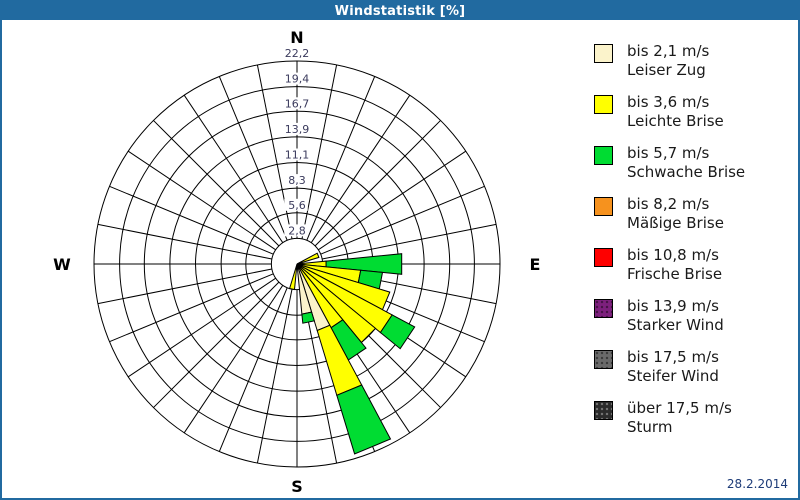 The width and height of the screenshot is (800, 500). I want to click on legend-wind-name: Mäßige Brise, so click(675, 223).